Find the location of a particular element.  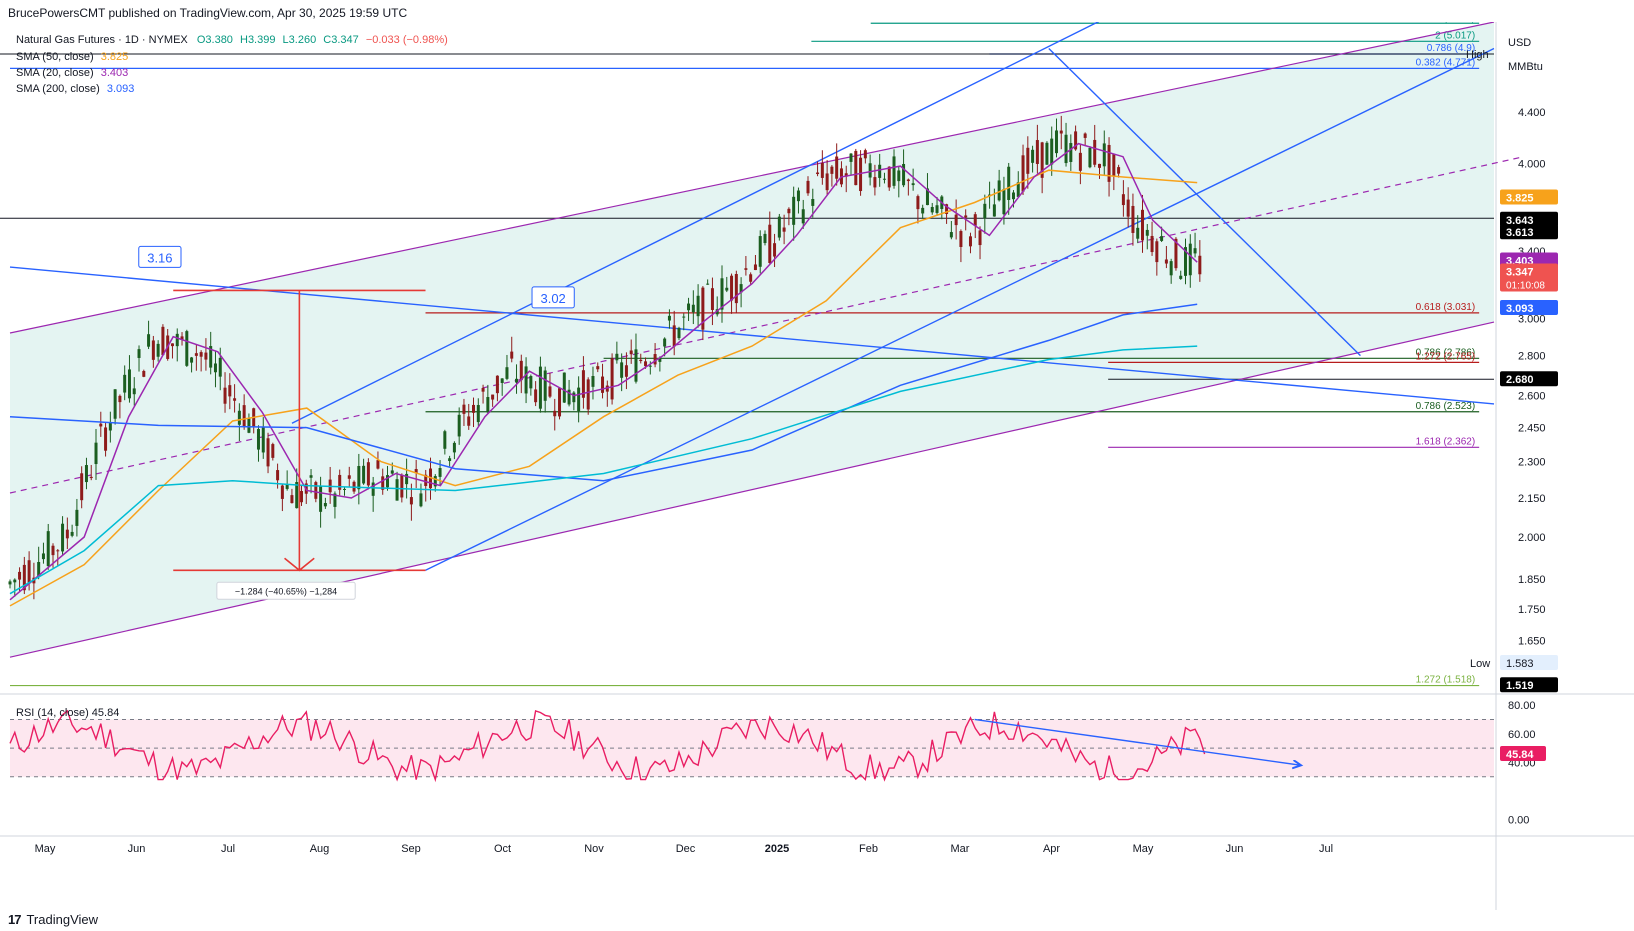

fib-level-label: 0.786 (2.523) is located at coordinates (1446, 406).